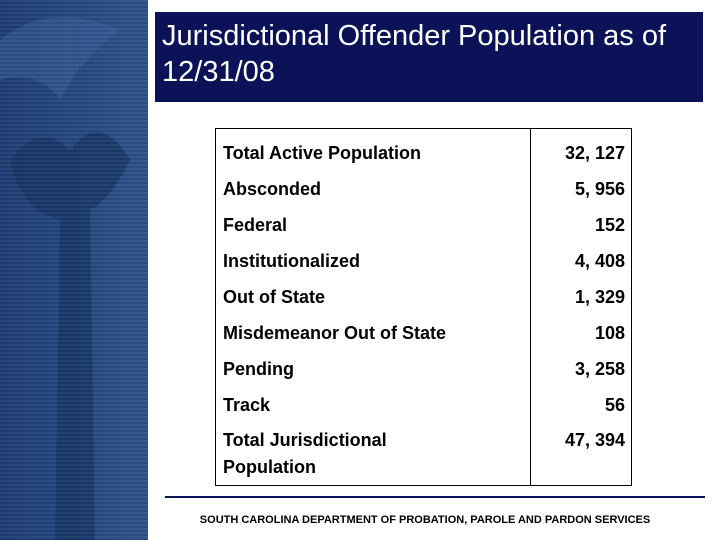  What do you see at coordinates (274, 296) in the screenshot?
I see `row-label: Out of State` at bounding box center [274, 296].